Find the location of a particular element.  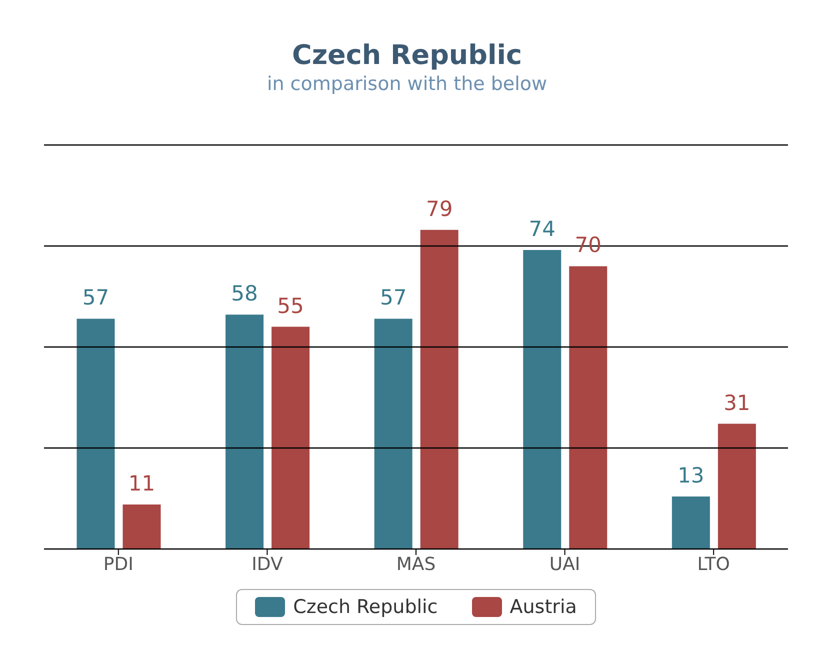

x-tick-label: PDI is located at coordinates (118, 564).